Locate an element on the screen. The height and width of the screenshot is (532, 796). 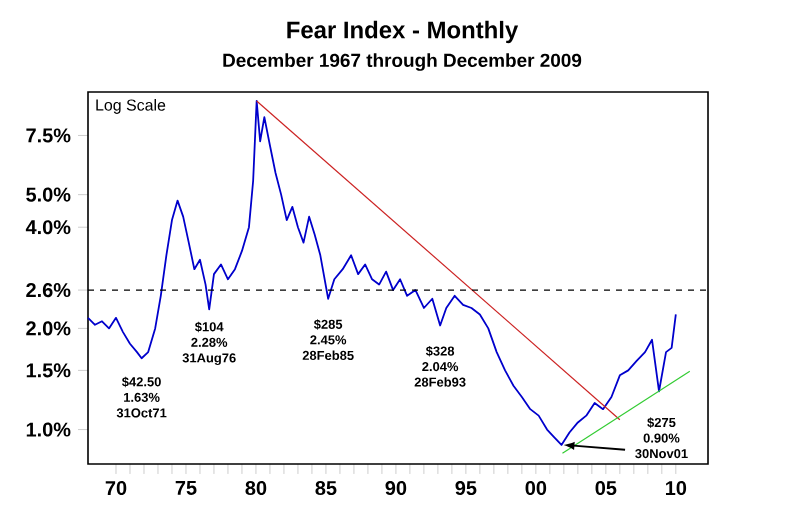
y-tick-label: 1.0% is located at coordinates (48, 429).